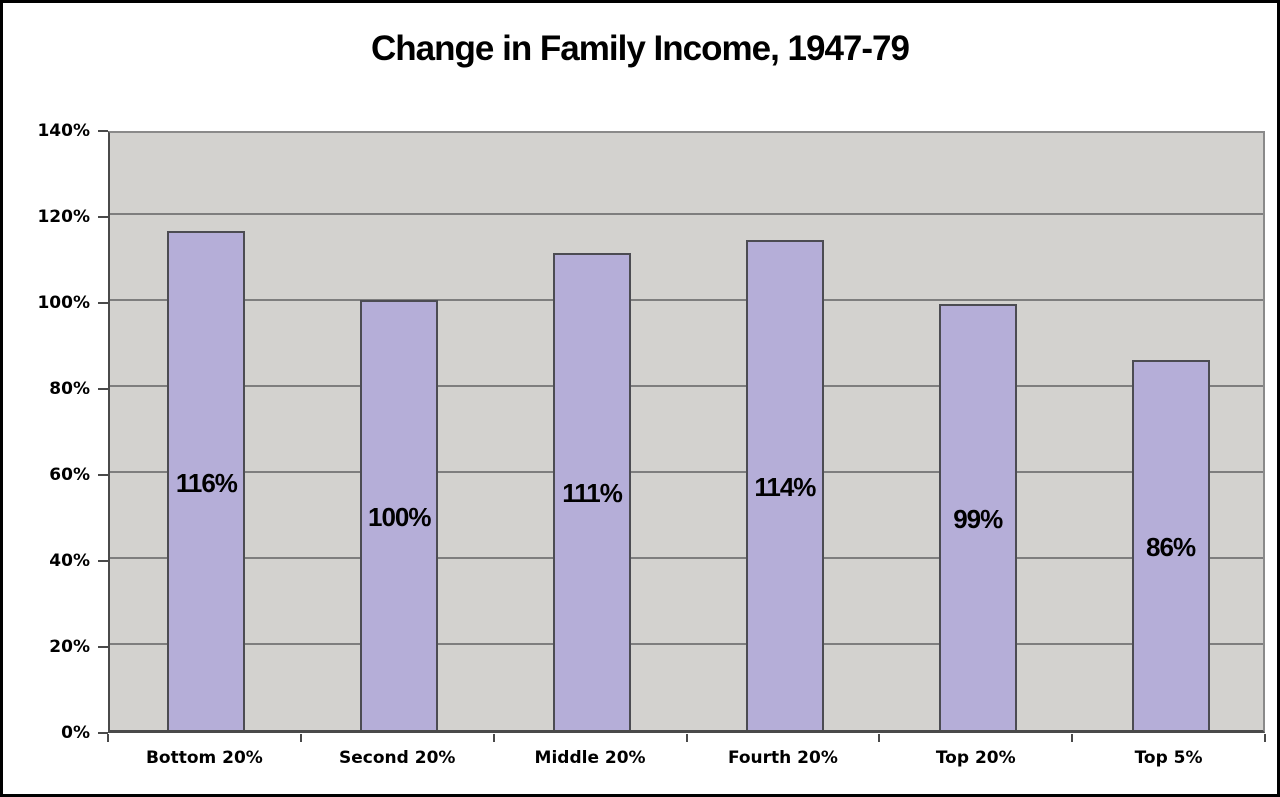 Image resolution: width=1280 pixels, height=797 pixels. What do you see at coordinates (75, 733) in the screenshot?
I see `y-axis-label-0%: 0%` at bounding box center [75, 733].